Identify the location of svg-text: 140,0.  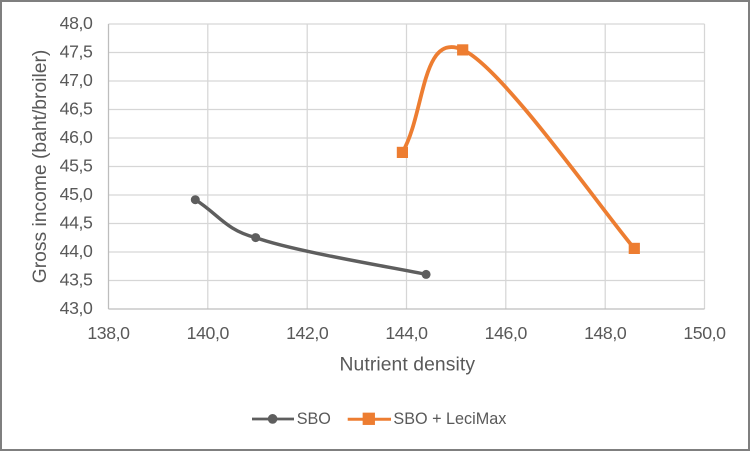
(208, 333).